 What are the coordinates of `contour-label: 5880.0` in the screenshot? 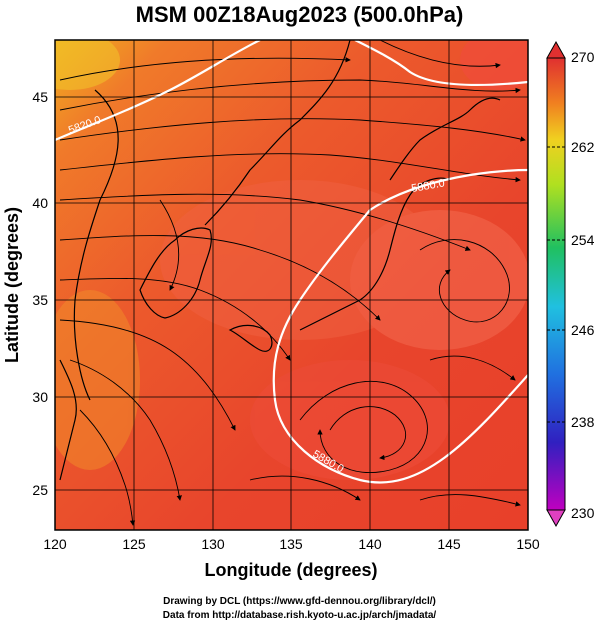 It's located at (427, 186).